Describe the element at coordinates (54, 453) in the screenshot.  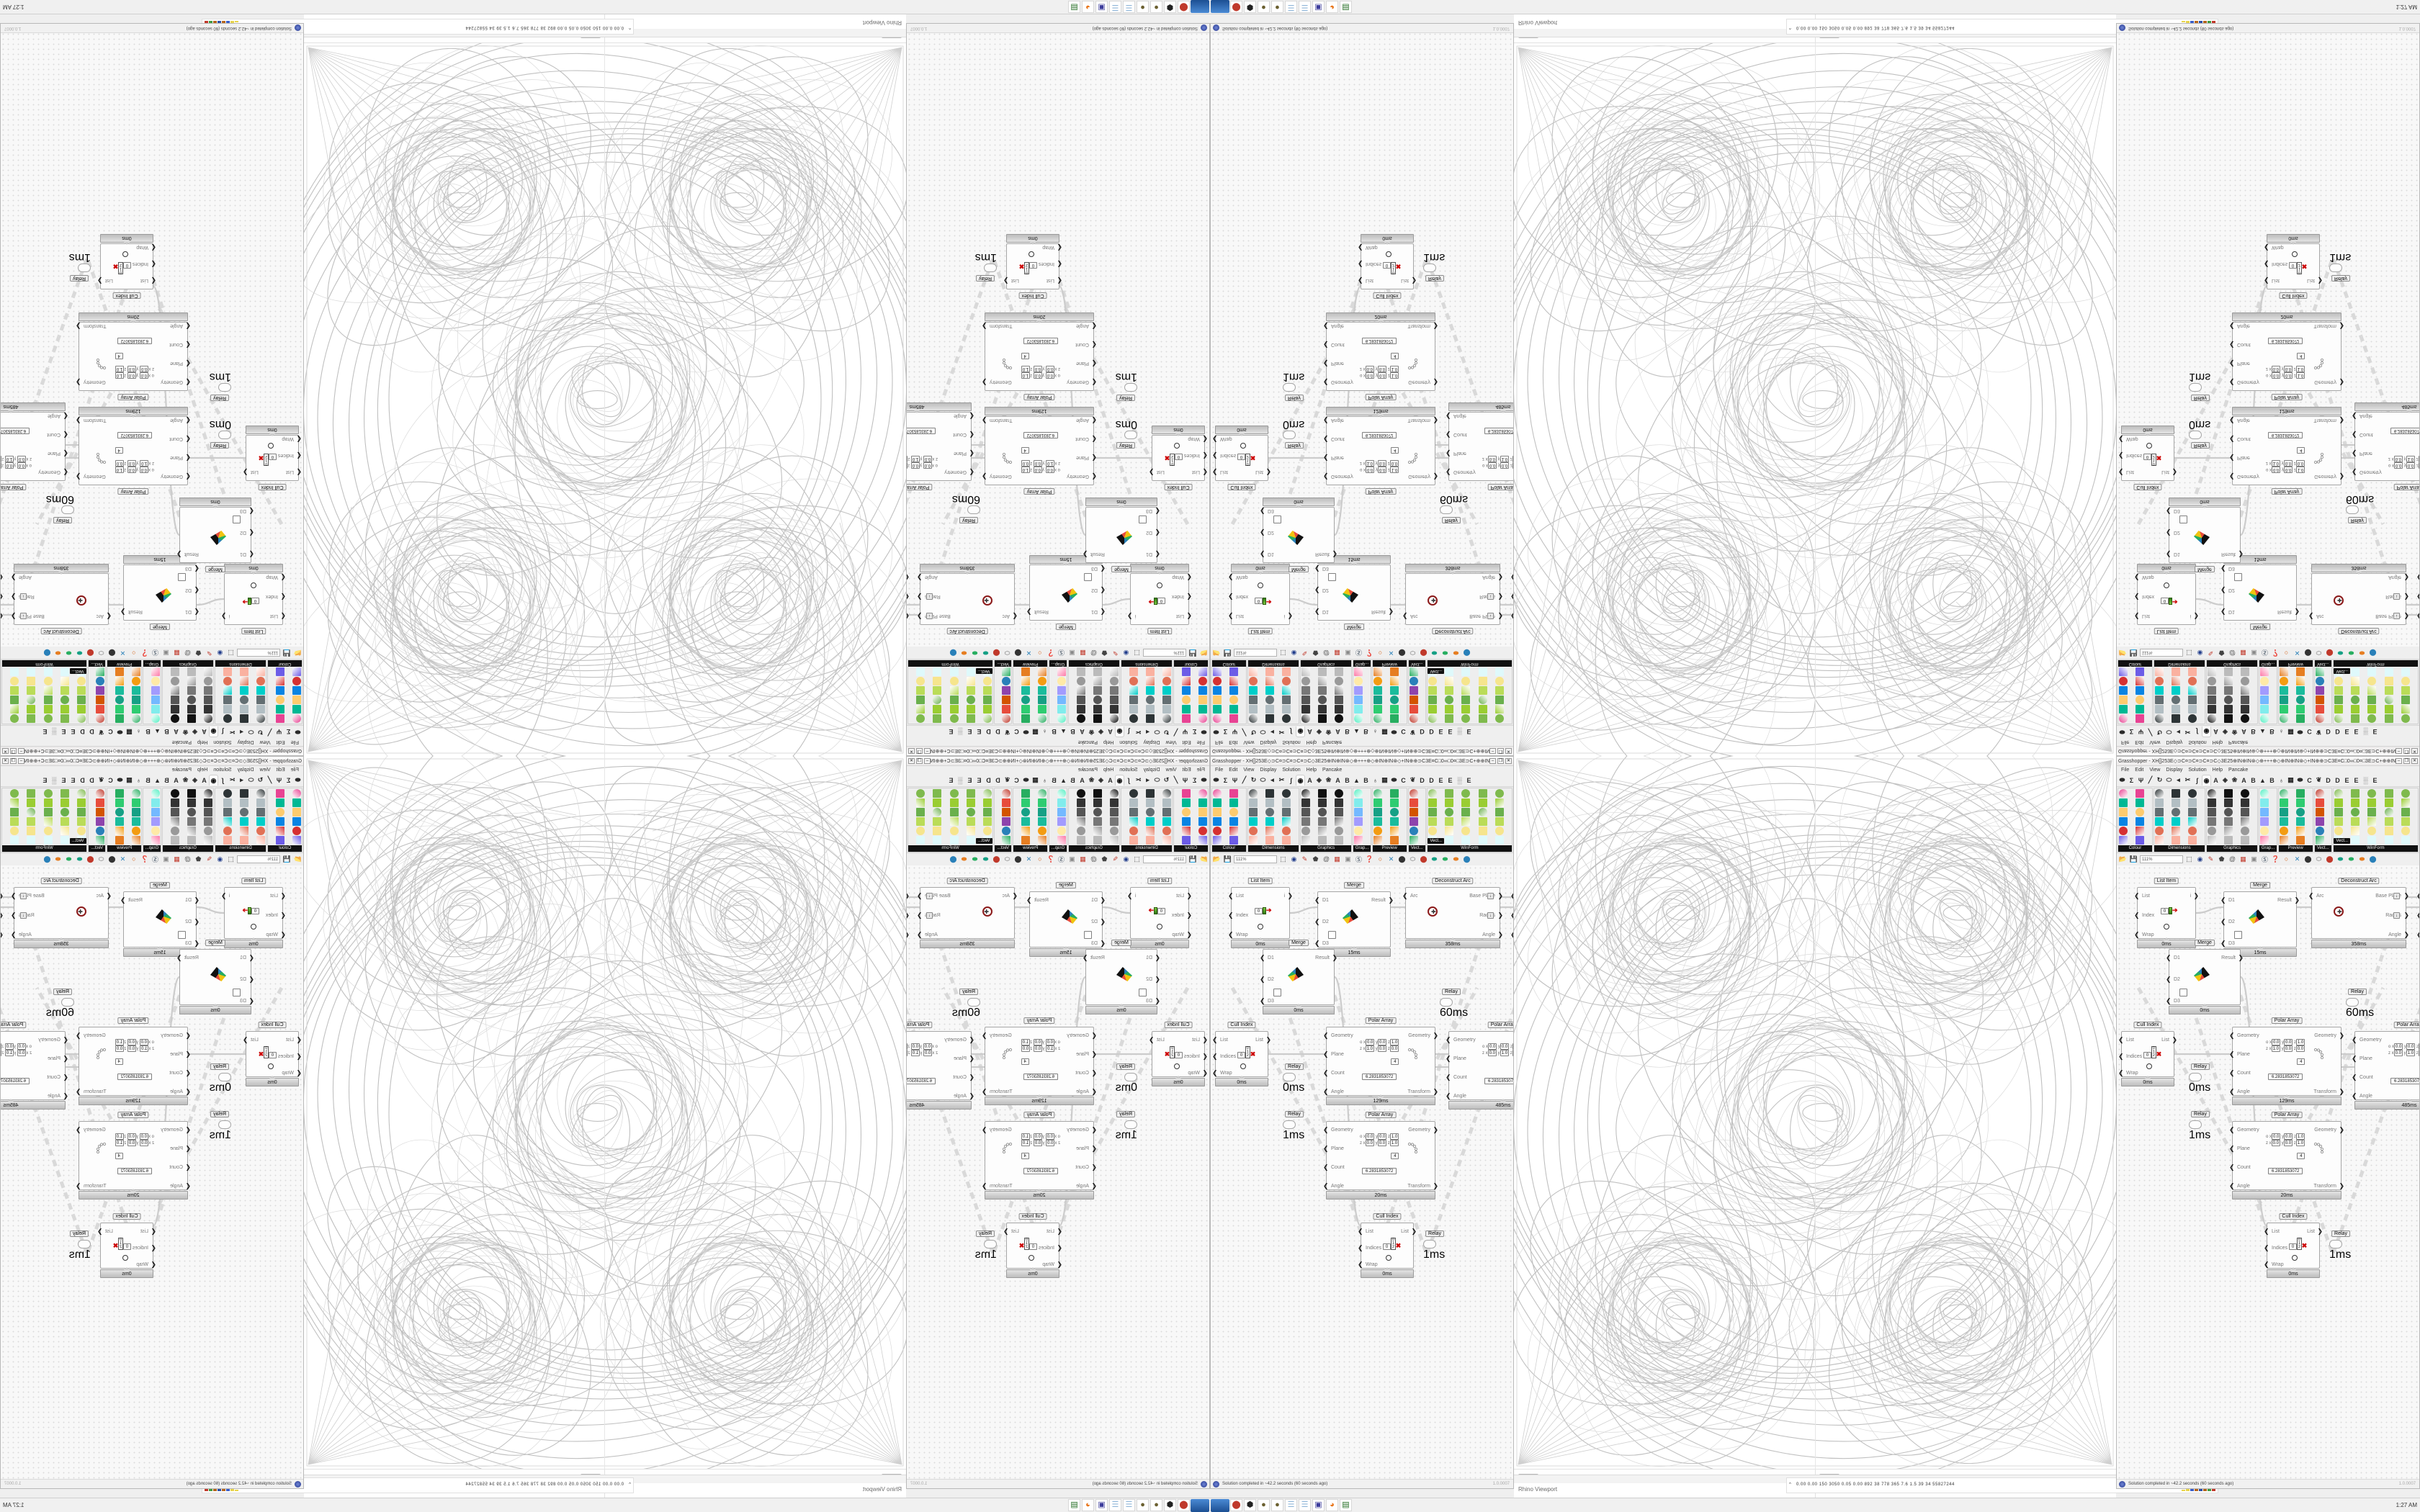
I see `gh-input-pin-plane: Plane` at that location.